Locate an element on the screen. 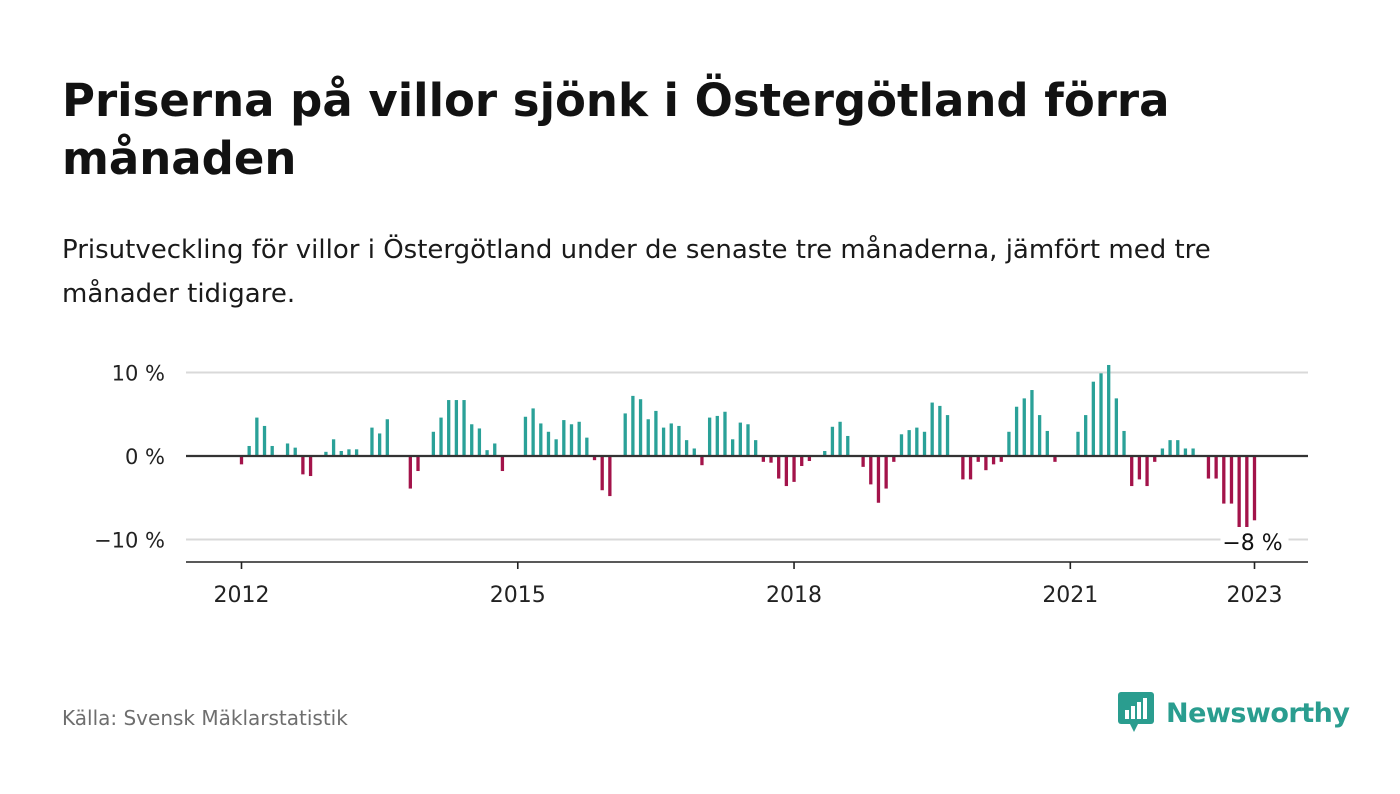 This screenshot has width=1400, height=794. y-tick-label: −10 % is located at coordinates (129, 541).